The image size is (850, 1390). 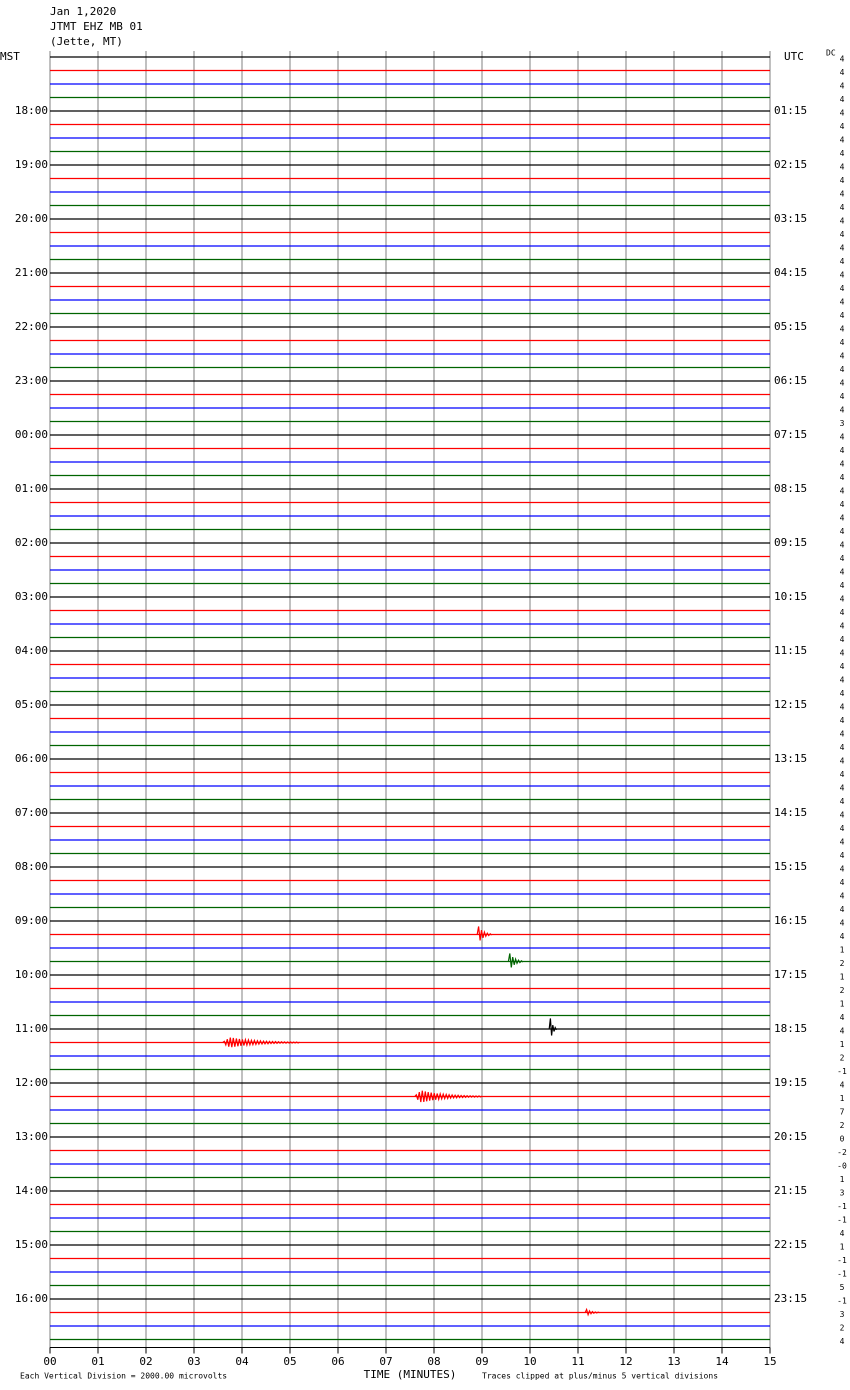 I want to click on dc-offset: 7, so click(x=842, y=1112).